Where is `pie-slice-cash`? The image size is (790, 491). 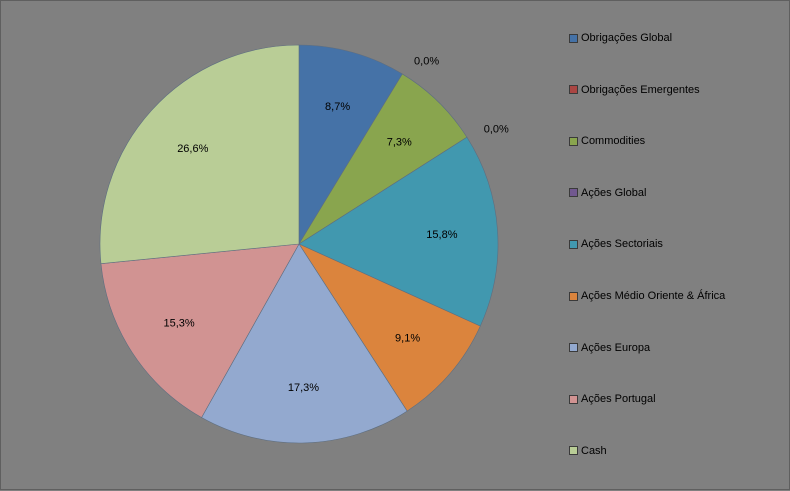
pie-slice-cash is located at coordinates (199, 154).